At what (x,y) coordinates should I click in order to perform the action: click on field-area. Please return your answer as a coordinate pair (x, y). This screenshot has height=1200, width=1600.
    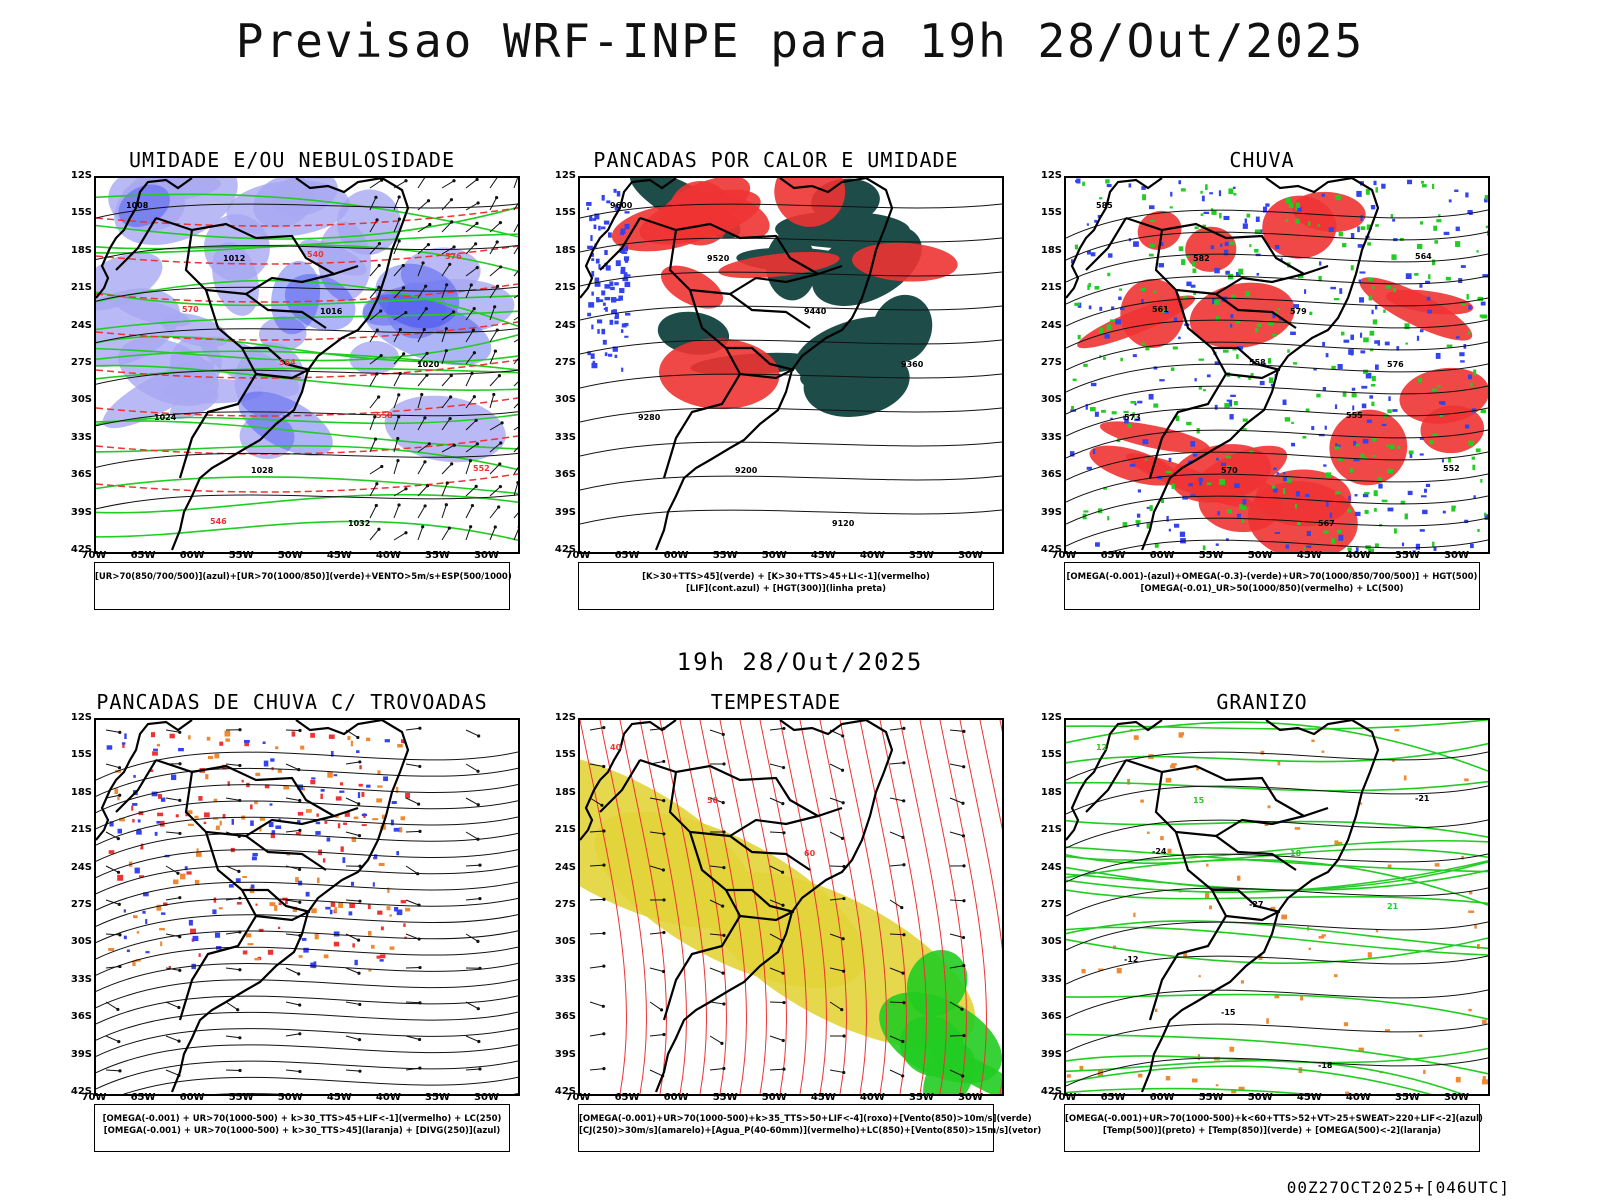
    Looking at the image, I should click on (1159, 230).